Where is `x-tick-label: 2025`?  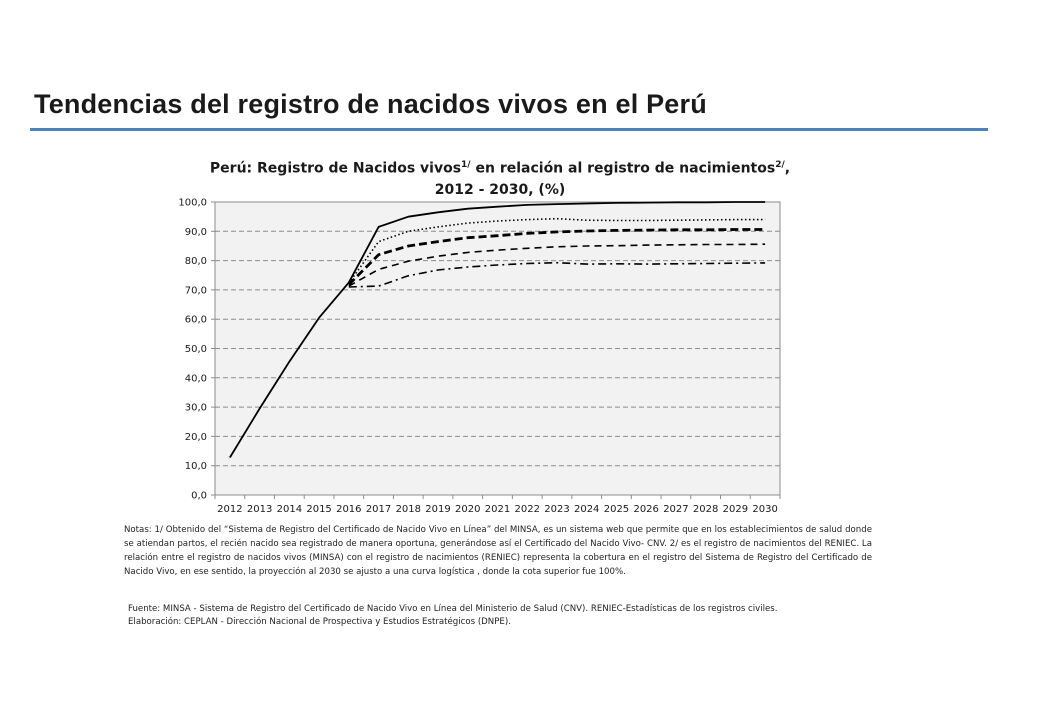
x-tick-label: 2025 is located at coordinates (616, 509).